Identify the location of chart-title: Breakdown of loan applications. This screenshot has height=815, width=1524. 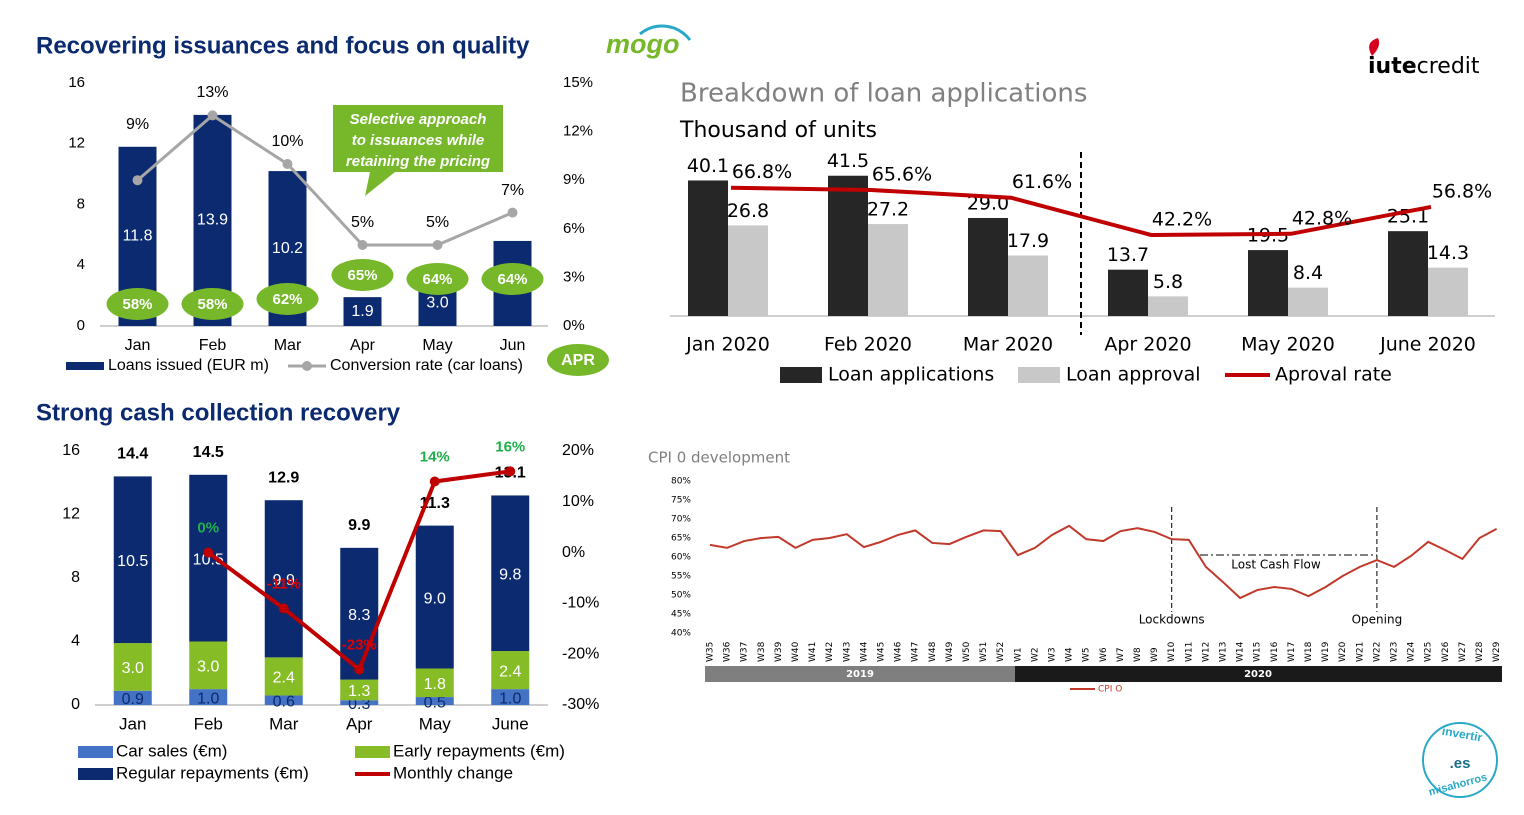
(883, 94).